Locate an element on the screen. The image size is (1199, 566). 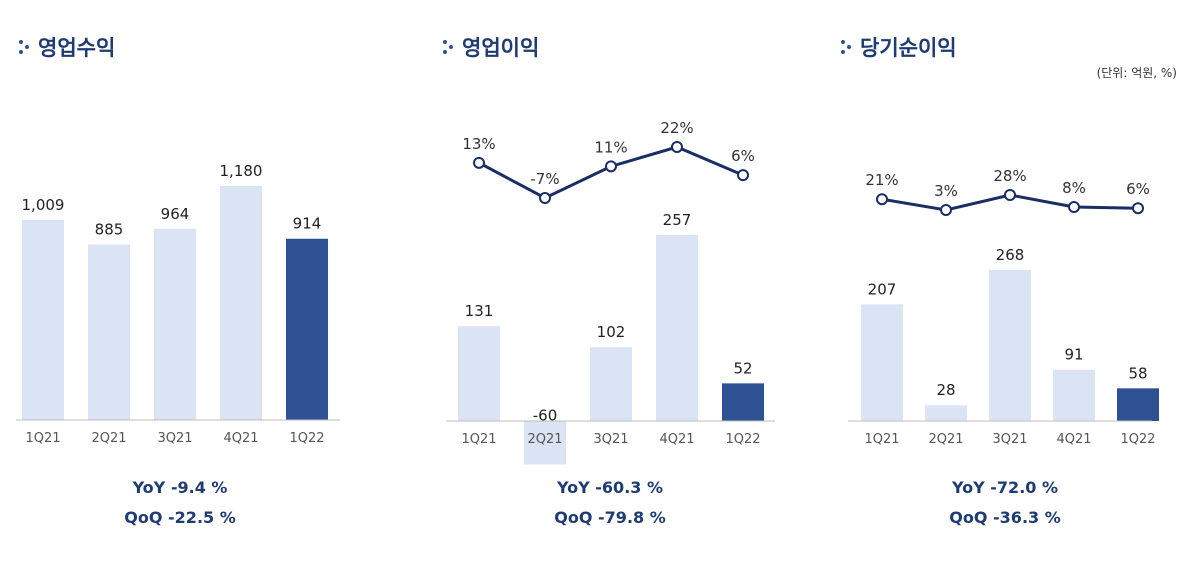
data-label: -60 is located at coordinates (545, 415).